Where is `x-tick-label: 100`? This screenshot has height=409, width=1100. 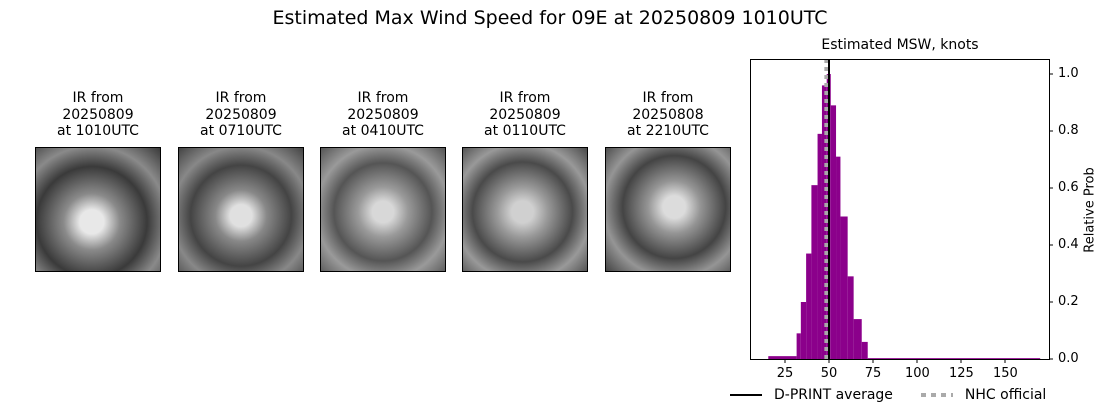
x-tick-label: 100 is located at coordinates (917, 373).